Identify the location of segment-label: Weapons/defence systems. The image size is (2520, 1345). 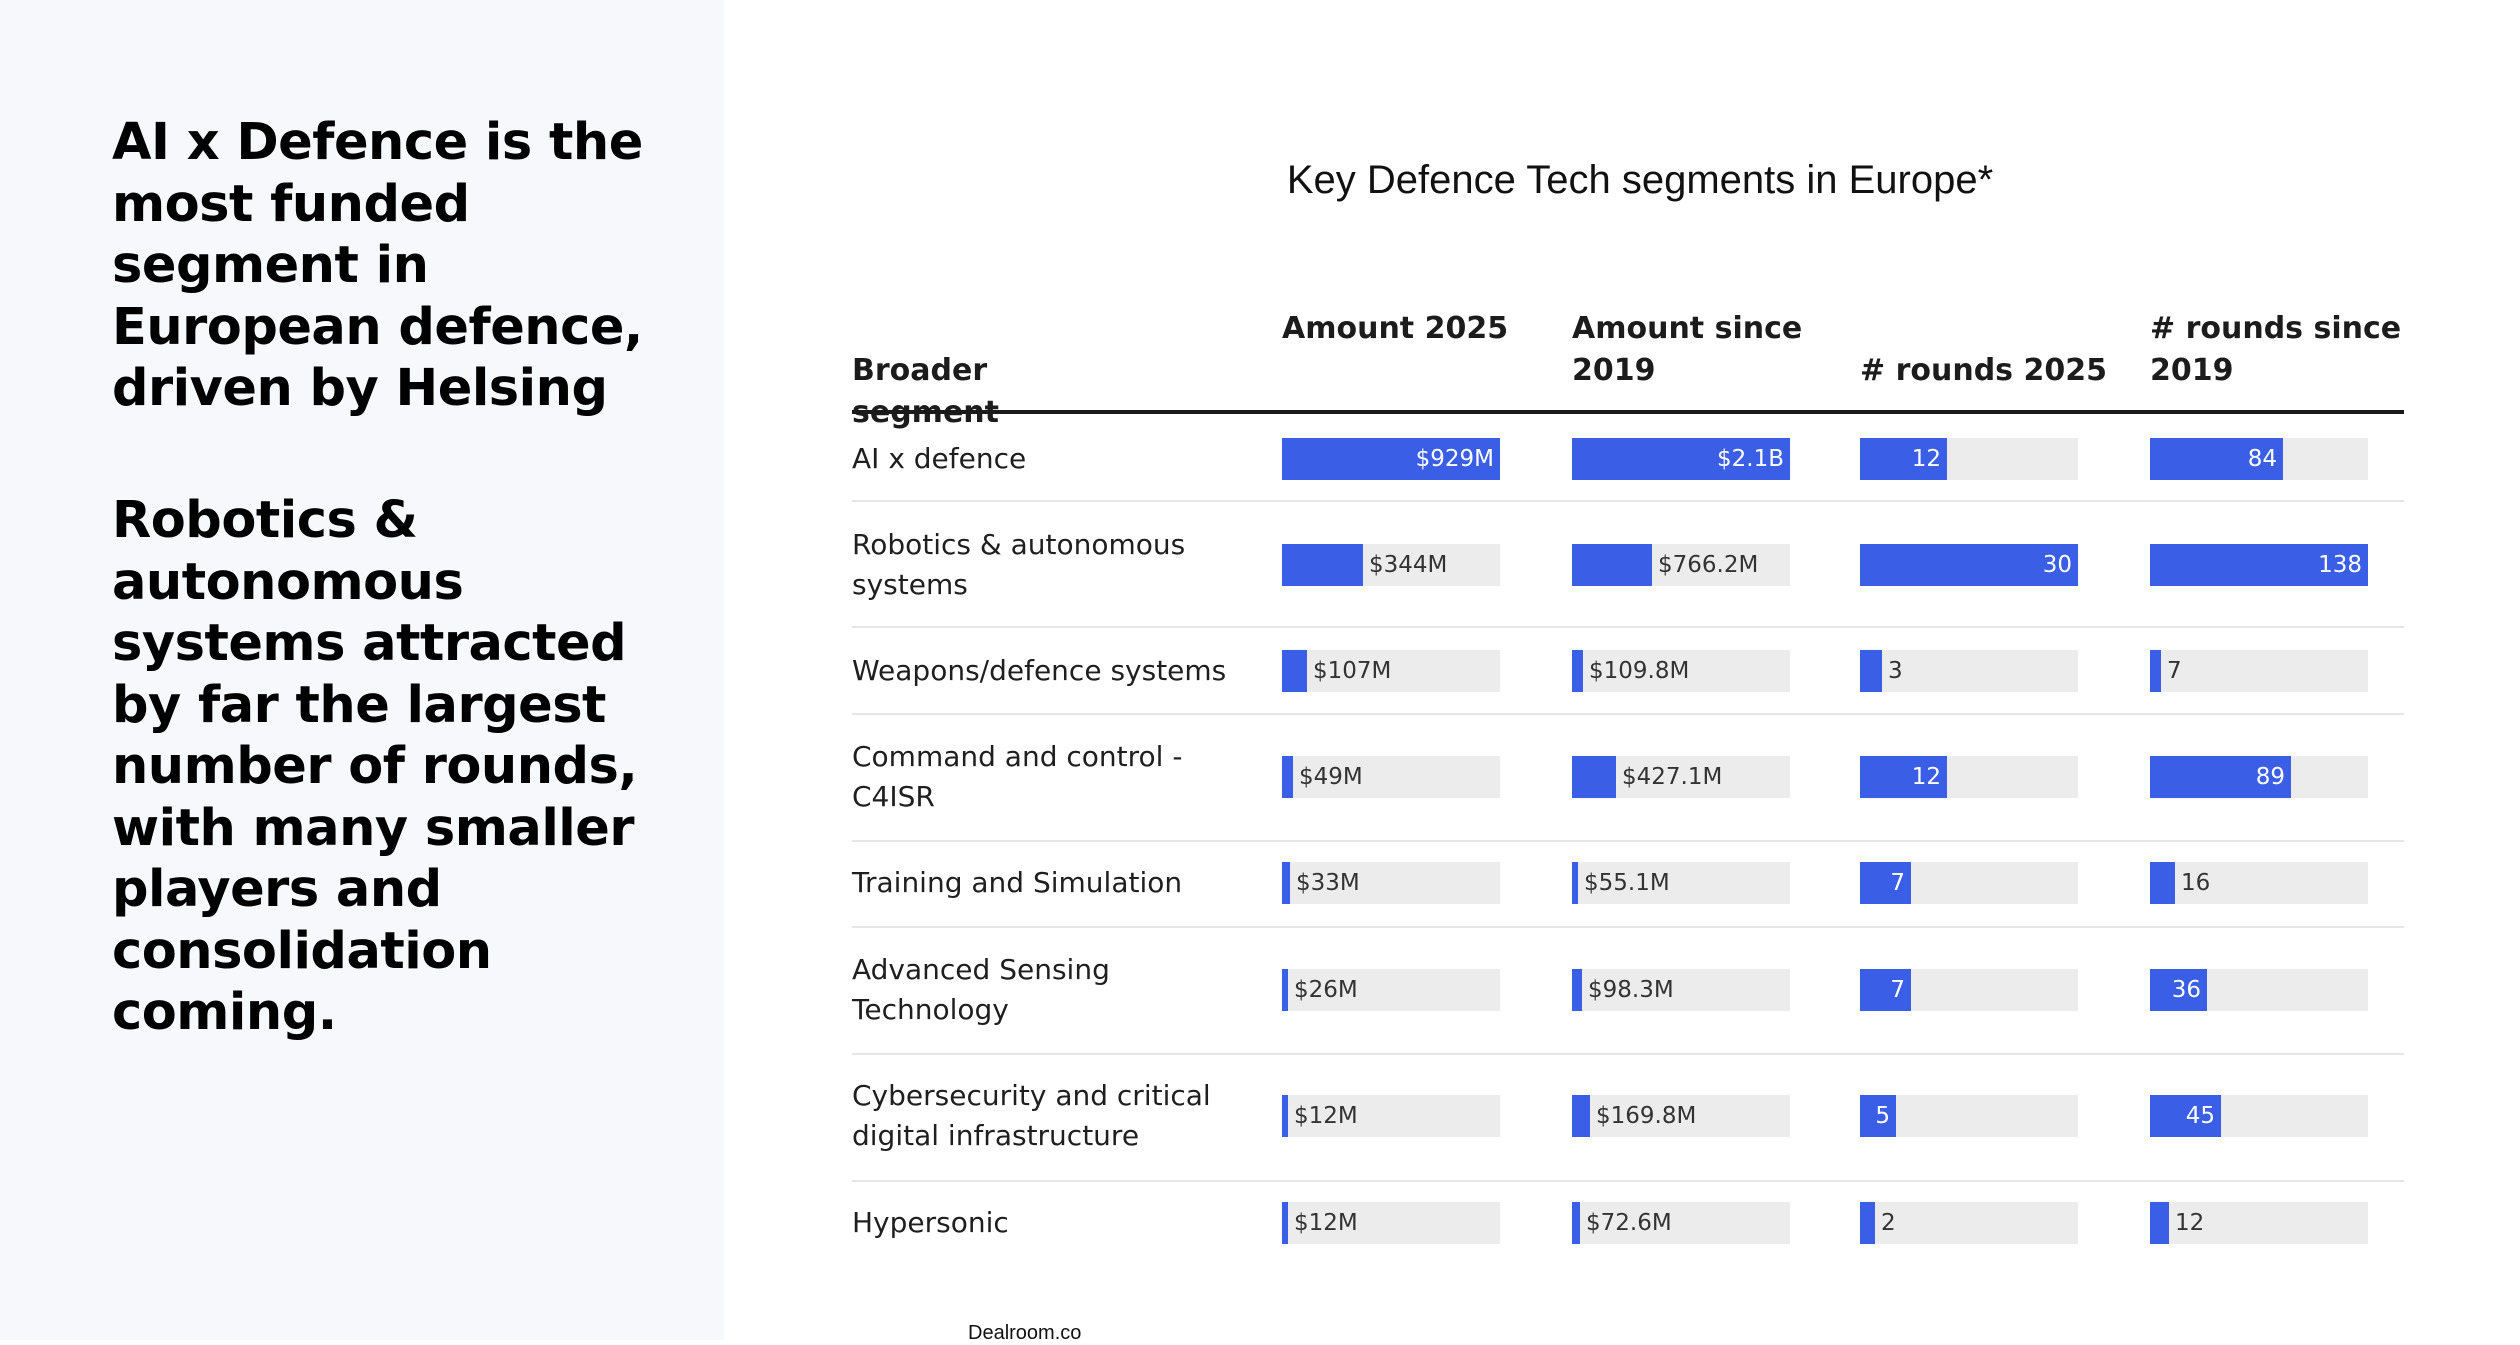
(1039, 670).